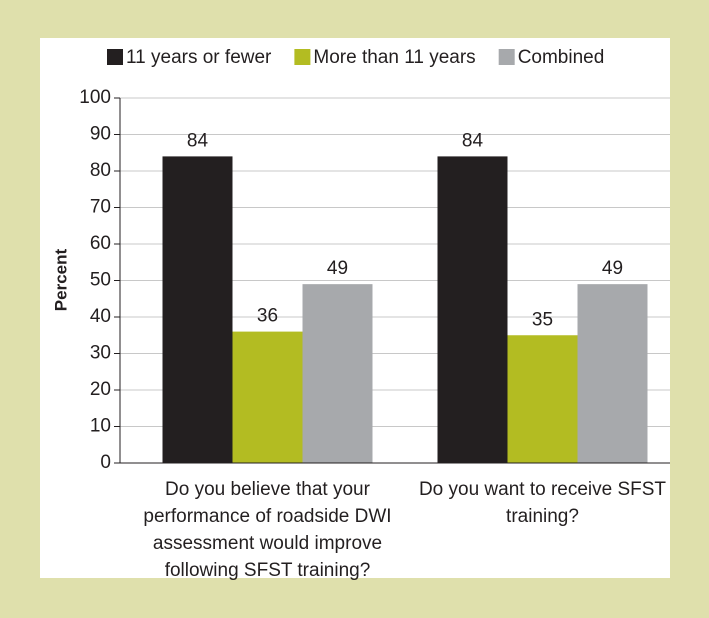  I want to click on y-tick-label: 60, so click(100, 243).